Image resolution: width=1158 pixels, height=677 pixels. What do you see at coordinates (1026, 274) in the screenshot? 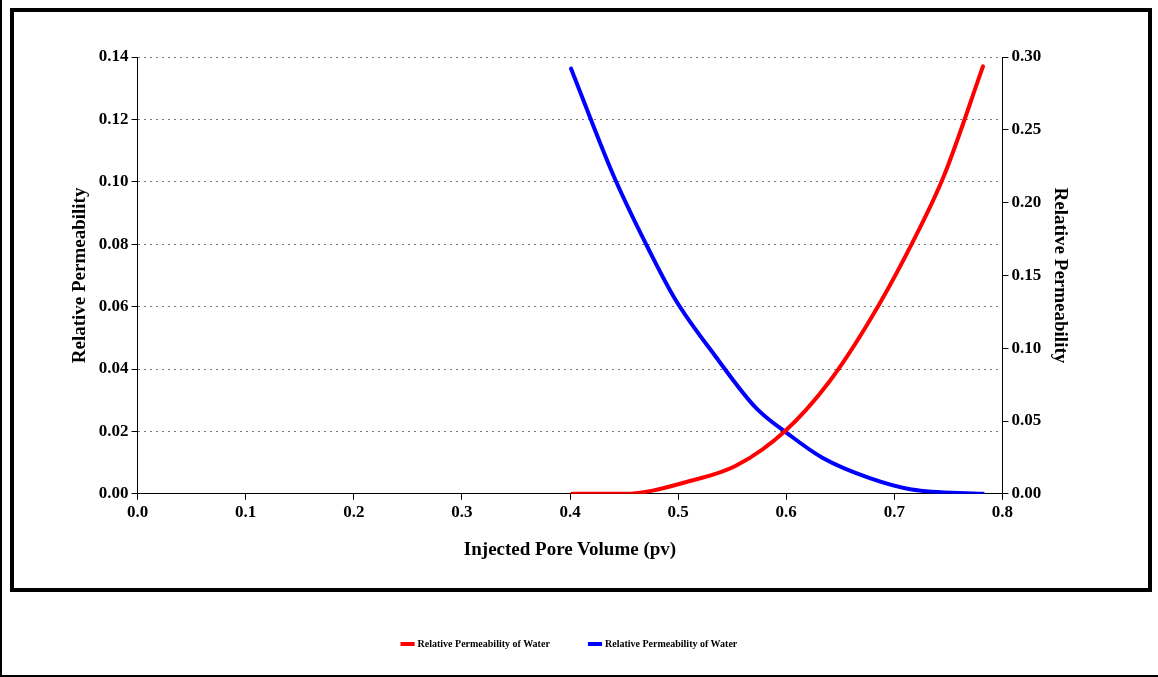
I see `y2-tick-label: 0.15` at bounding box center [1026, 274].